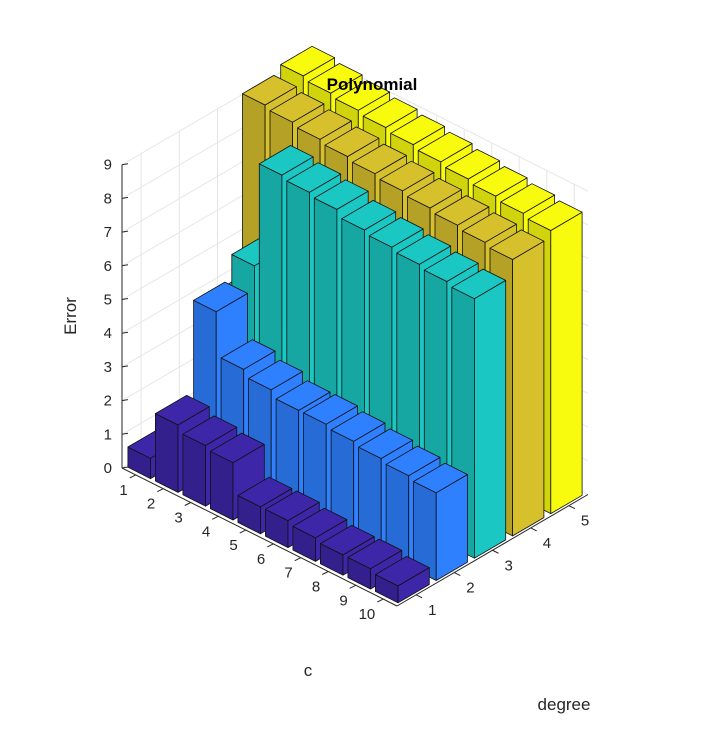  I want to click on x-tick-label: 5, so click(233, 545).